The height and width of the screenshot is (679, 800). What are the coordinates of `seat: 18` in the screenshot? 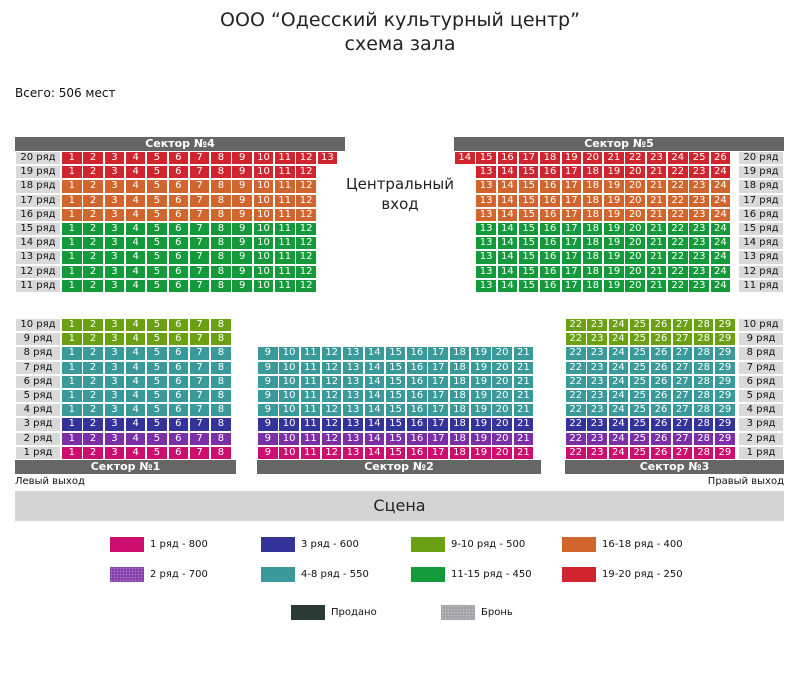 It's located at (592, 214).